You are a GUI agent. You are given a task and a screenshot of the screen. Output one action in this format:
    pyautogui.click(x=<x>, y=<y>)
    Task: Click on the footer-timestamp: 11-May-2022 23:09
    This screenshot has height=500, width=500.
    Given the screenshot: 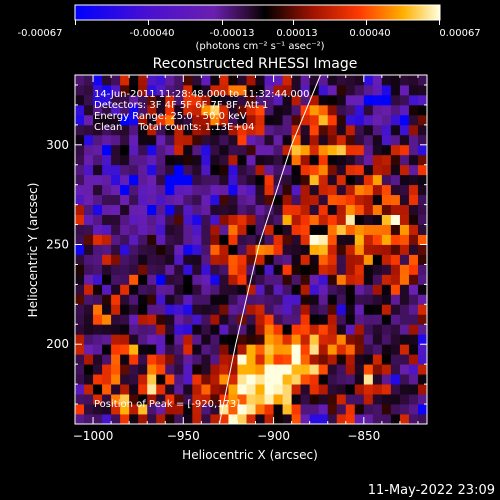 What is the action you would take?
    pyautogui.click(x=431, y=490)
    